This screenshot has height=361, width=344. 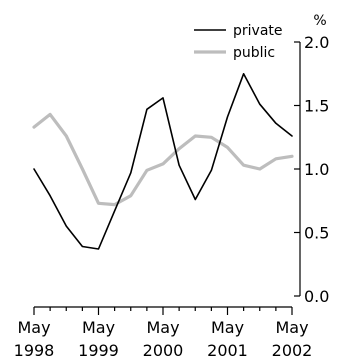 I want to click on x-tick-label-year: 1999, so click(x=98, y=350).